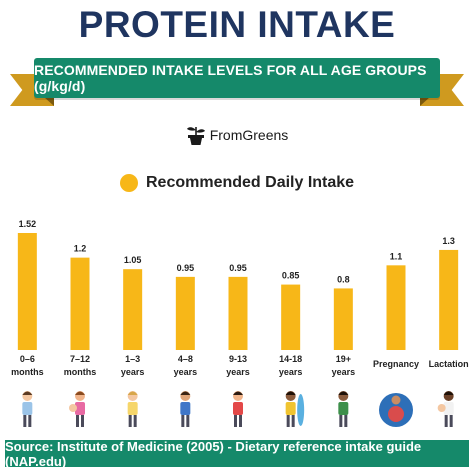 The height and width of the screenshot is (474, 474). What do you see at coordinates (238, 372) in the screenshot?
I see `category-label-4-1: years` at bounding box center [238, 372].